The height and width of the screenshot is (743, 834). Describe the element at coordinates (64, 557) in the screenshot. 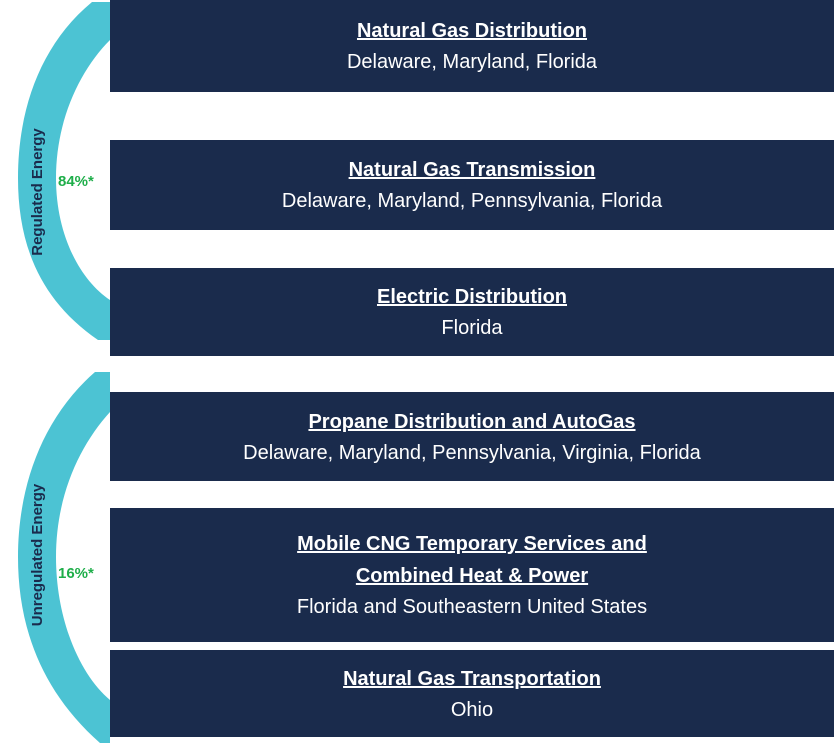

I see `unregulated-arc` at that location.